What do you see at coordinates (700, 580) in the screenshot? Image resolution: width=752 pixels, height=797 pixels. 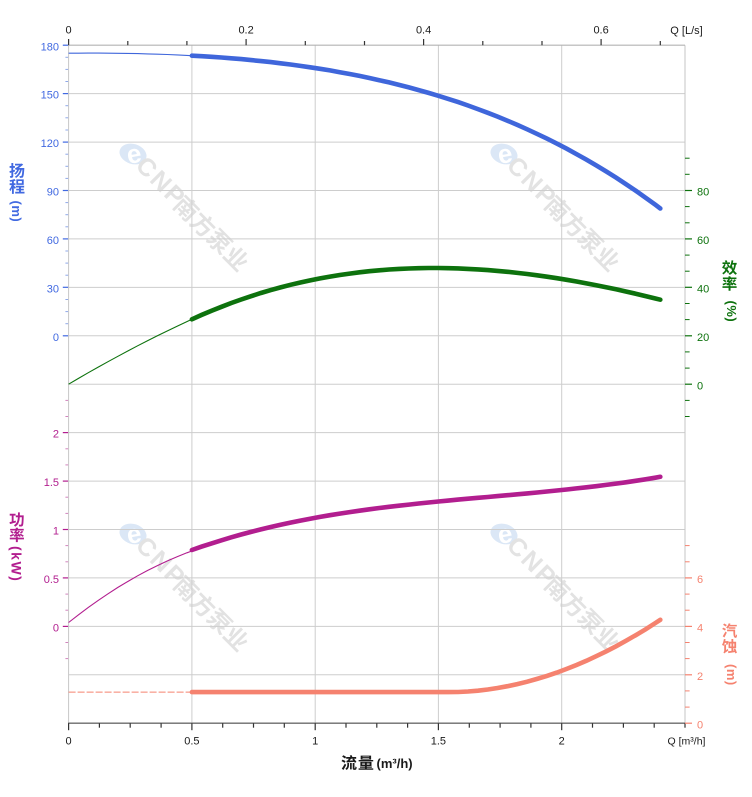 I see `svg-text: 6` at bounding box center [700, 580].